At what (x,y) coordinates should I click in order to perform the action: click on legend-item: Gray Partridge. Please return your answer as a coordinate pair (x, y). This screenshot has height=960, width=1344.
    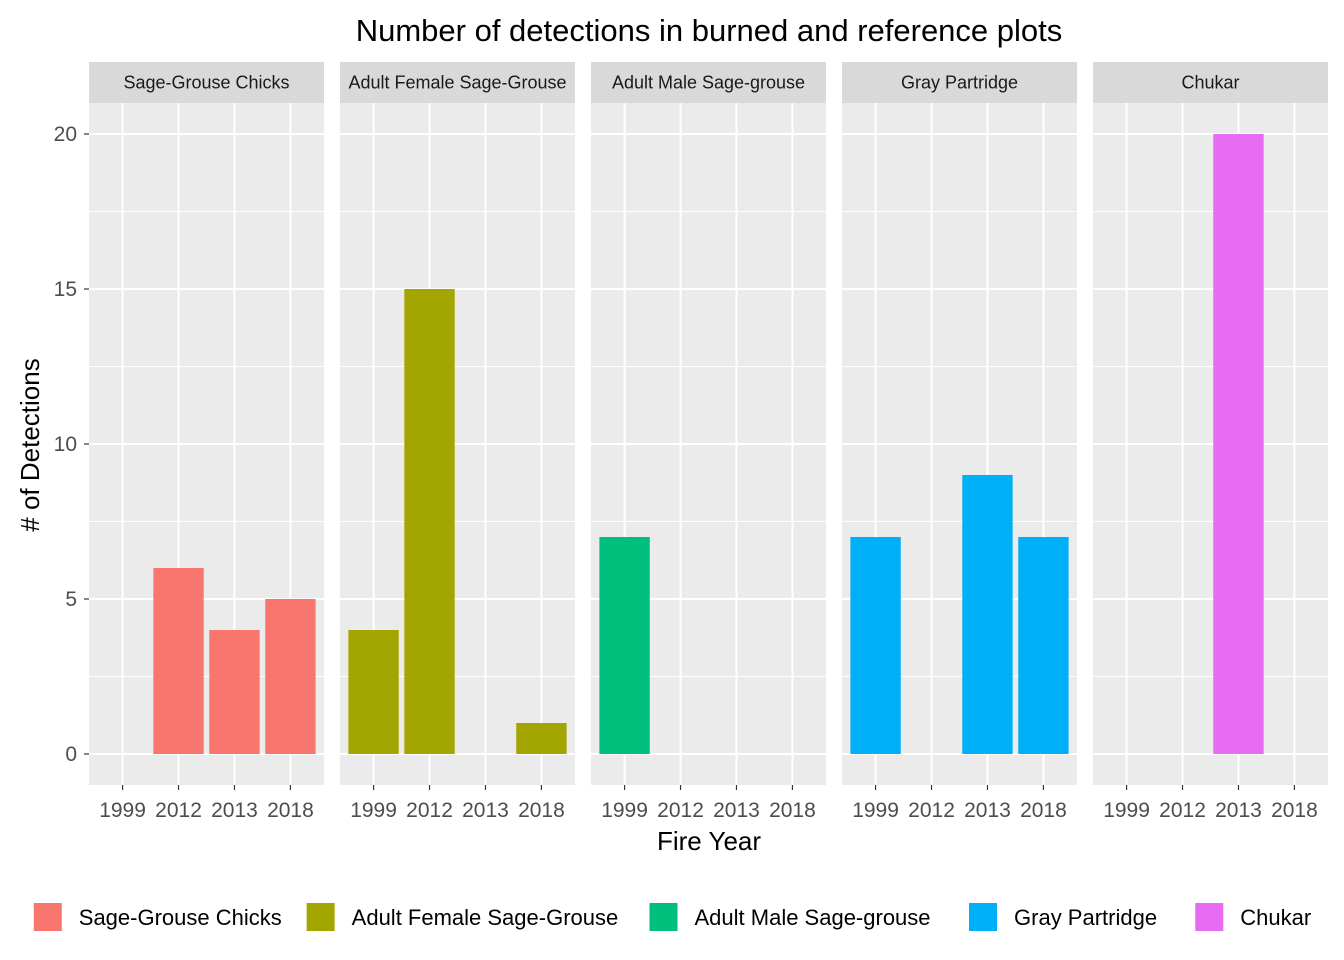
    Looking at the image, I should click on (1063, 917).